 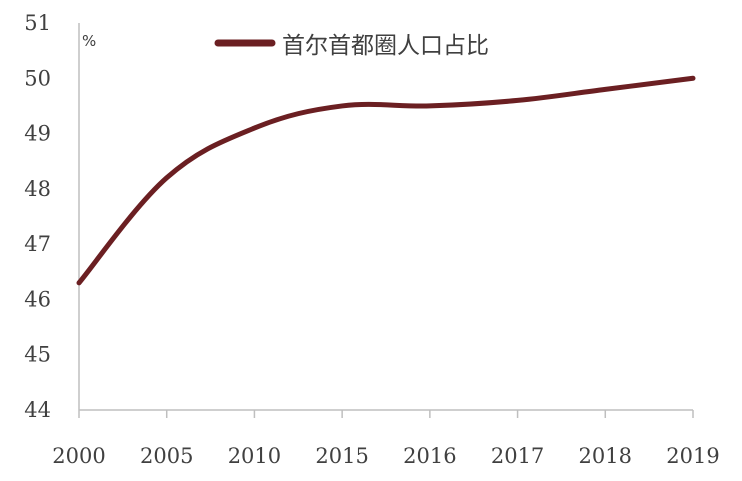 I want to click on legend: 首尔首都圈人口占比, so click(x=351, y=46).